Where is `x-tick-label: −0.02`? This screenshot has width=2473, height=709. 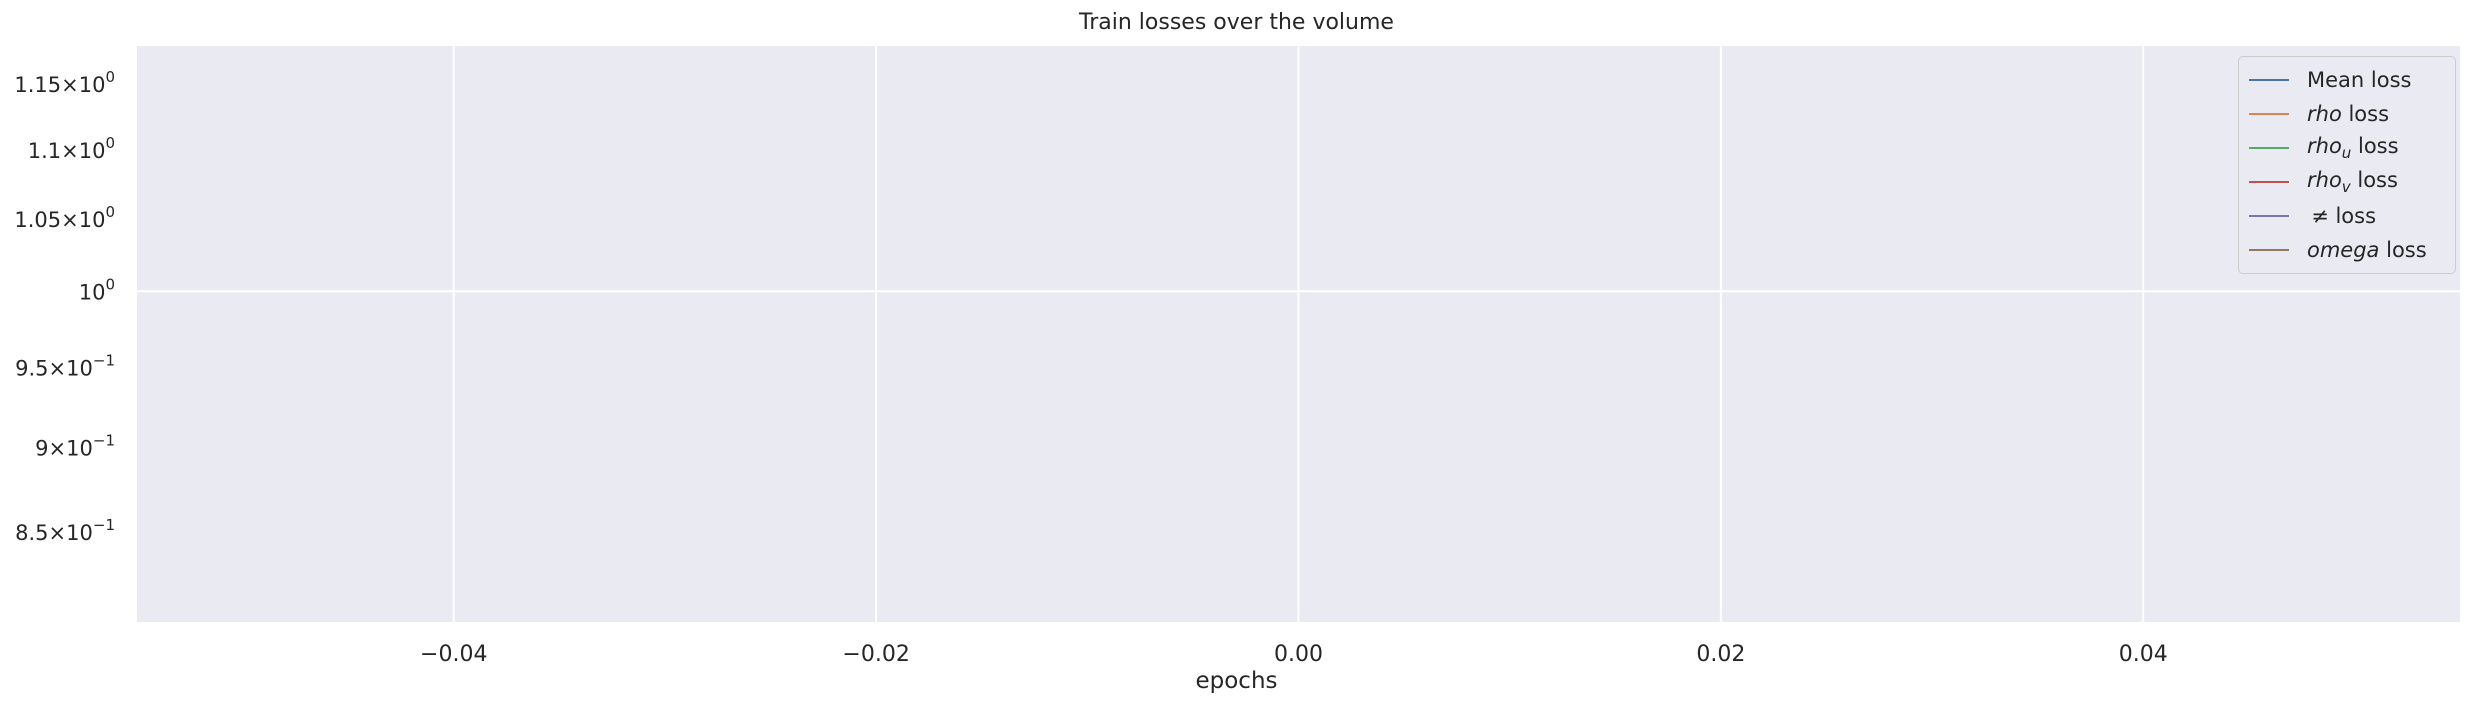 x-tick-label: −0.02 is located at coordinates (875, 654).